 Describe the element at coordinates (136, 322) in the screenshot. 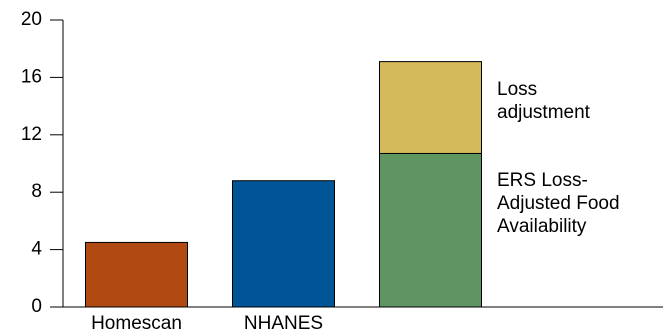

I see `x-tick-label: Homescan` at that location.